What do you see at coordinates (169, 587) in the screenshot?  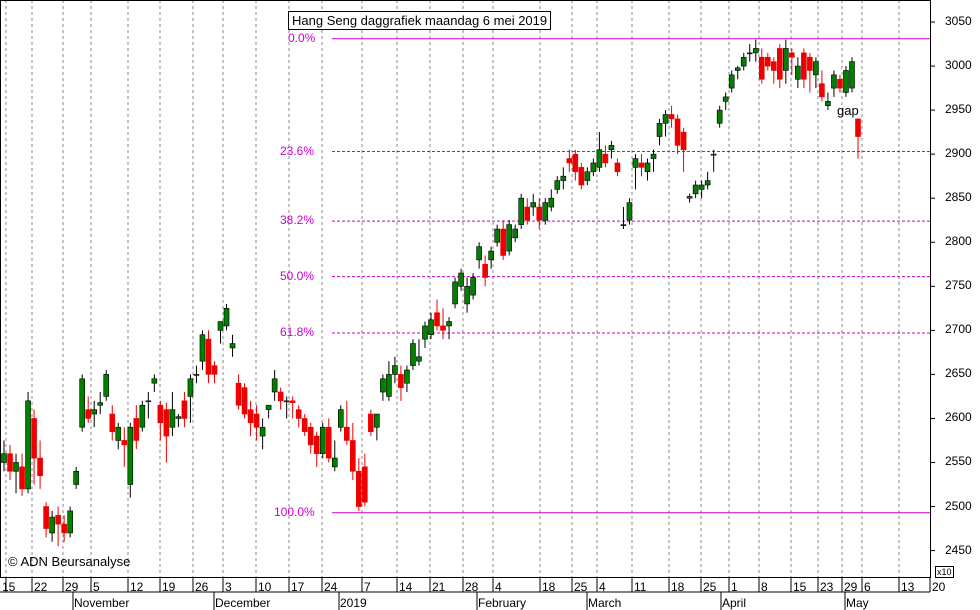 I see `x-tick-label: 19` at bounding box center [169, 587].